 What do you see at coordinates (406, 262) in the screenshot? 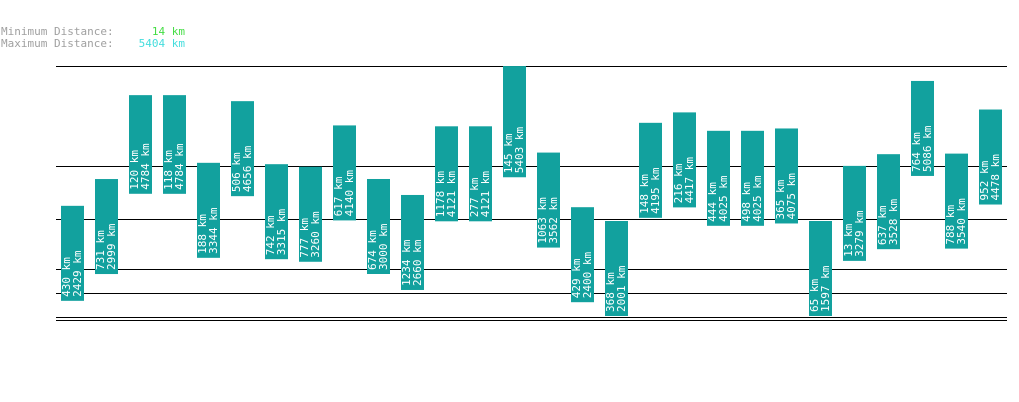
I see `bar-min-label: 1234 km` at bounding box center [406, 262].